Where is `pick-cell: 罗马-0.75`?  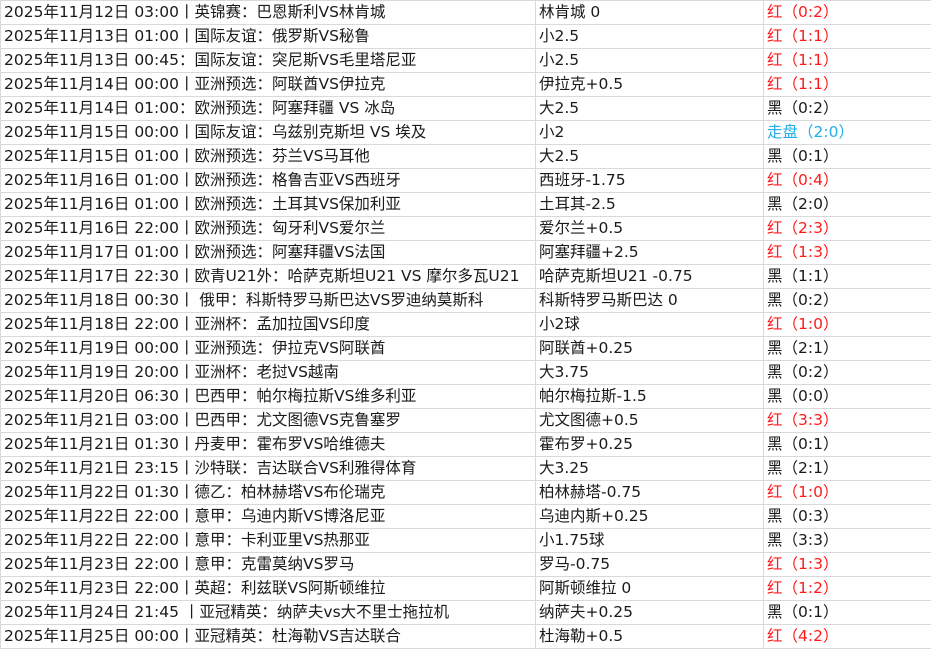
pick-cell: 罗马-0.75 is located at coordinates (649, 564).